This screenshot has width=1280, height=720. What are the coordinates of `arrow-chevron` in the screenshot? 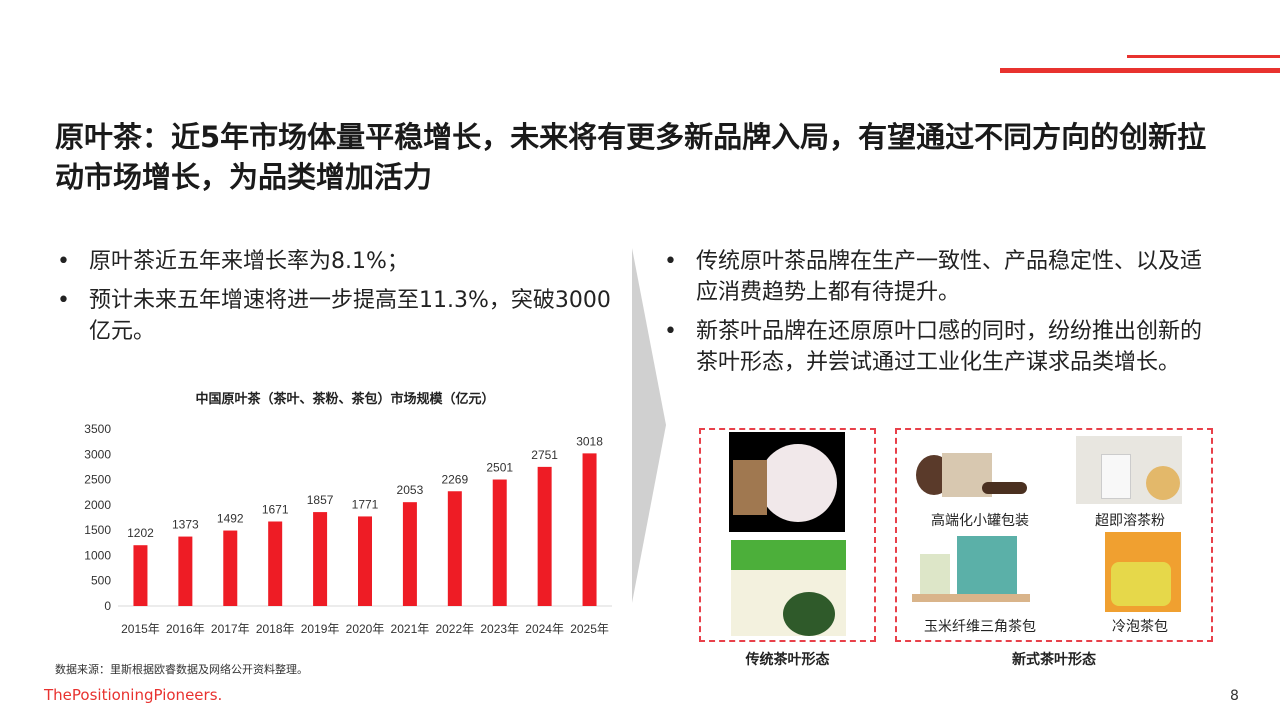 It's located at (649, 425).